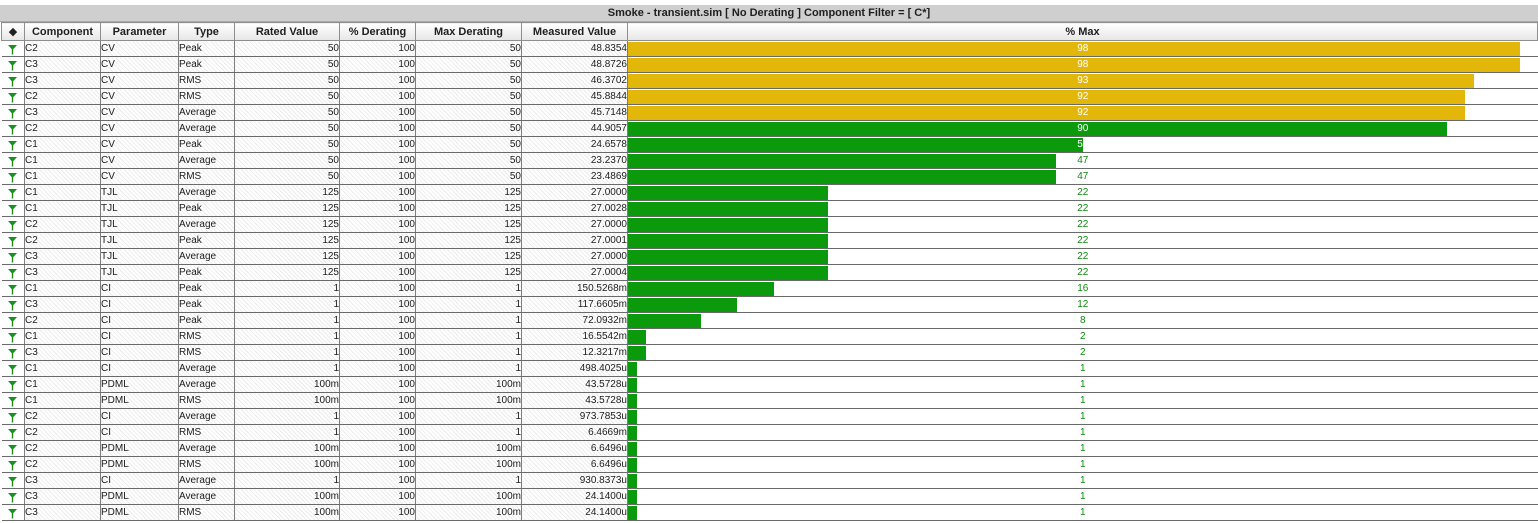 This screenshot has height=523, width=1538. What do you see at coordinates (769, 64) in the screenshot?
I see `table-row: C3 CV Peak 50 100 50 48.8726 98` at bounding box center [769, 64].